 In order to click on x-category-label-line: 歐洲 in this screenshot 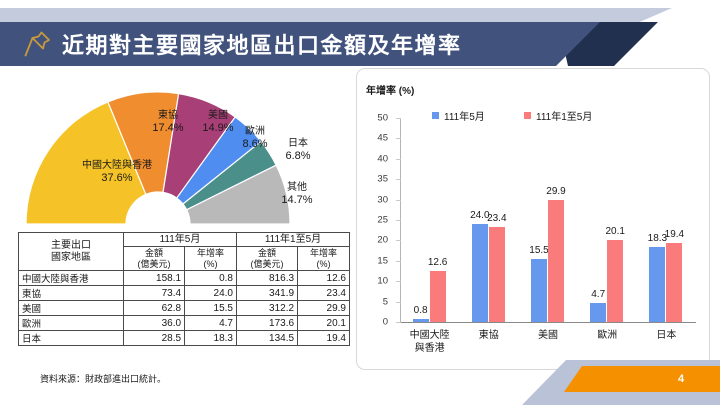, I will do `click(607, 335)`.